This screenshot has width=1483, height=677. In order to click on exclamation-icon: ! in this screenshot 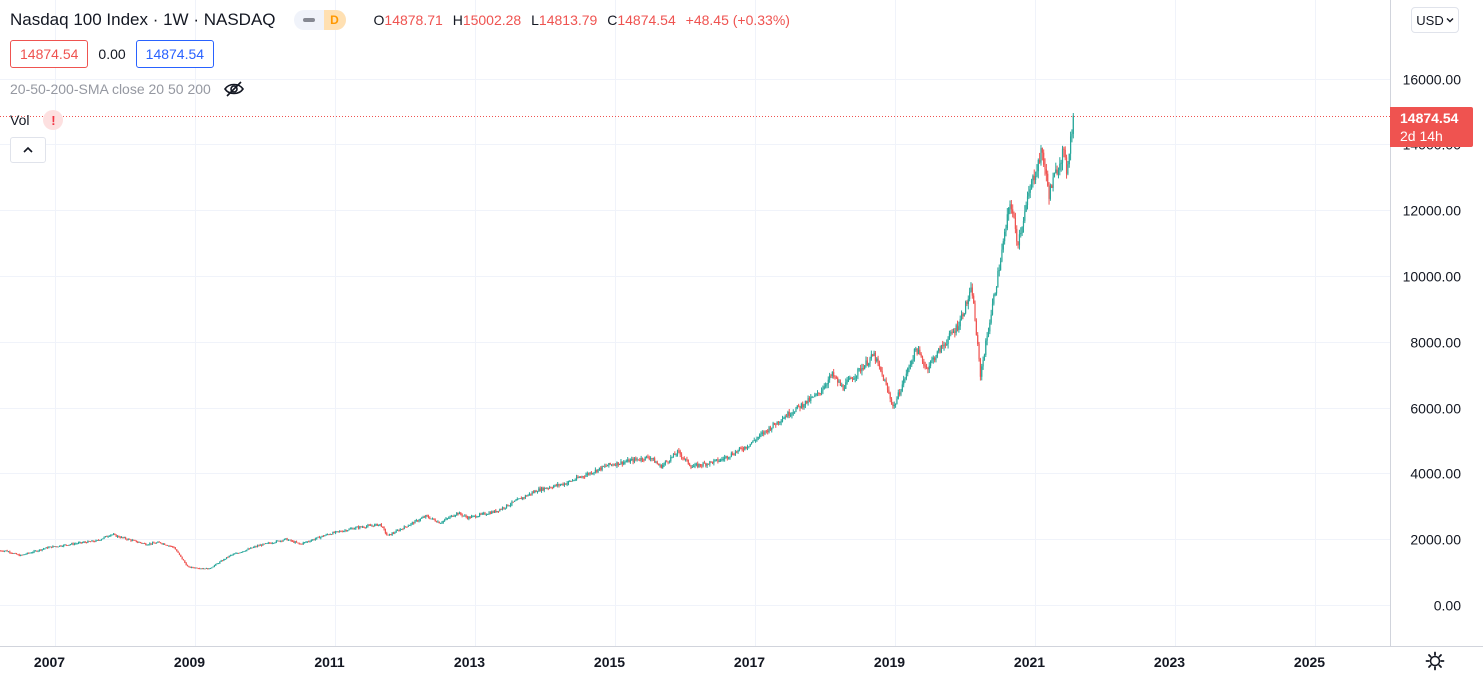, I will do `click(53, 120)`.